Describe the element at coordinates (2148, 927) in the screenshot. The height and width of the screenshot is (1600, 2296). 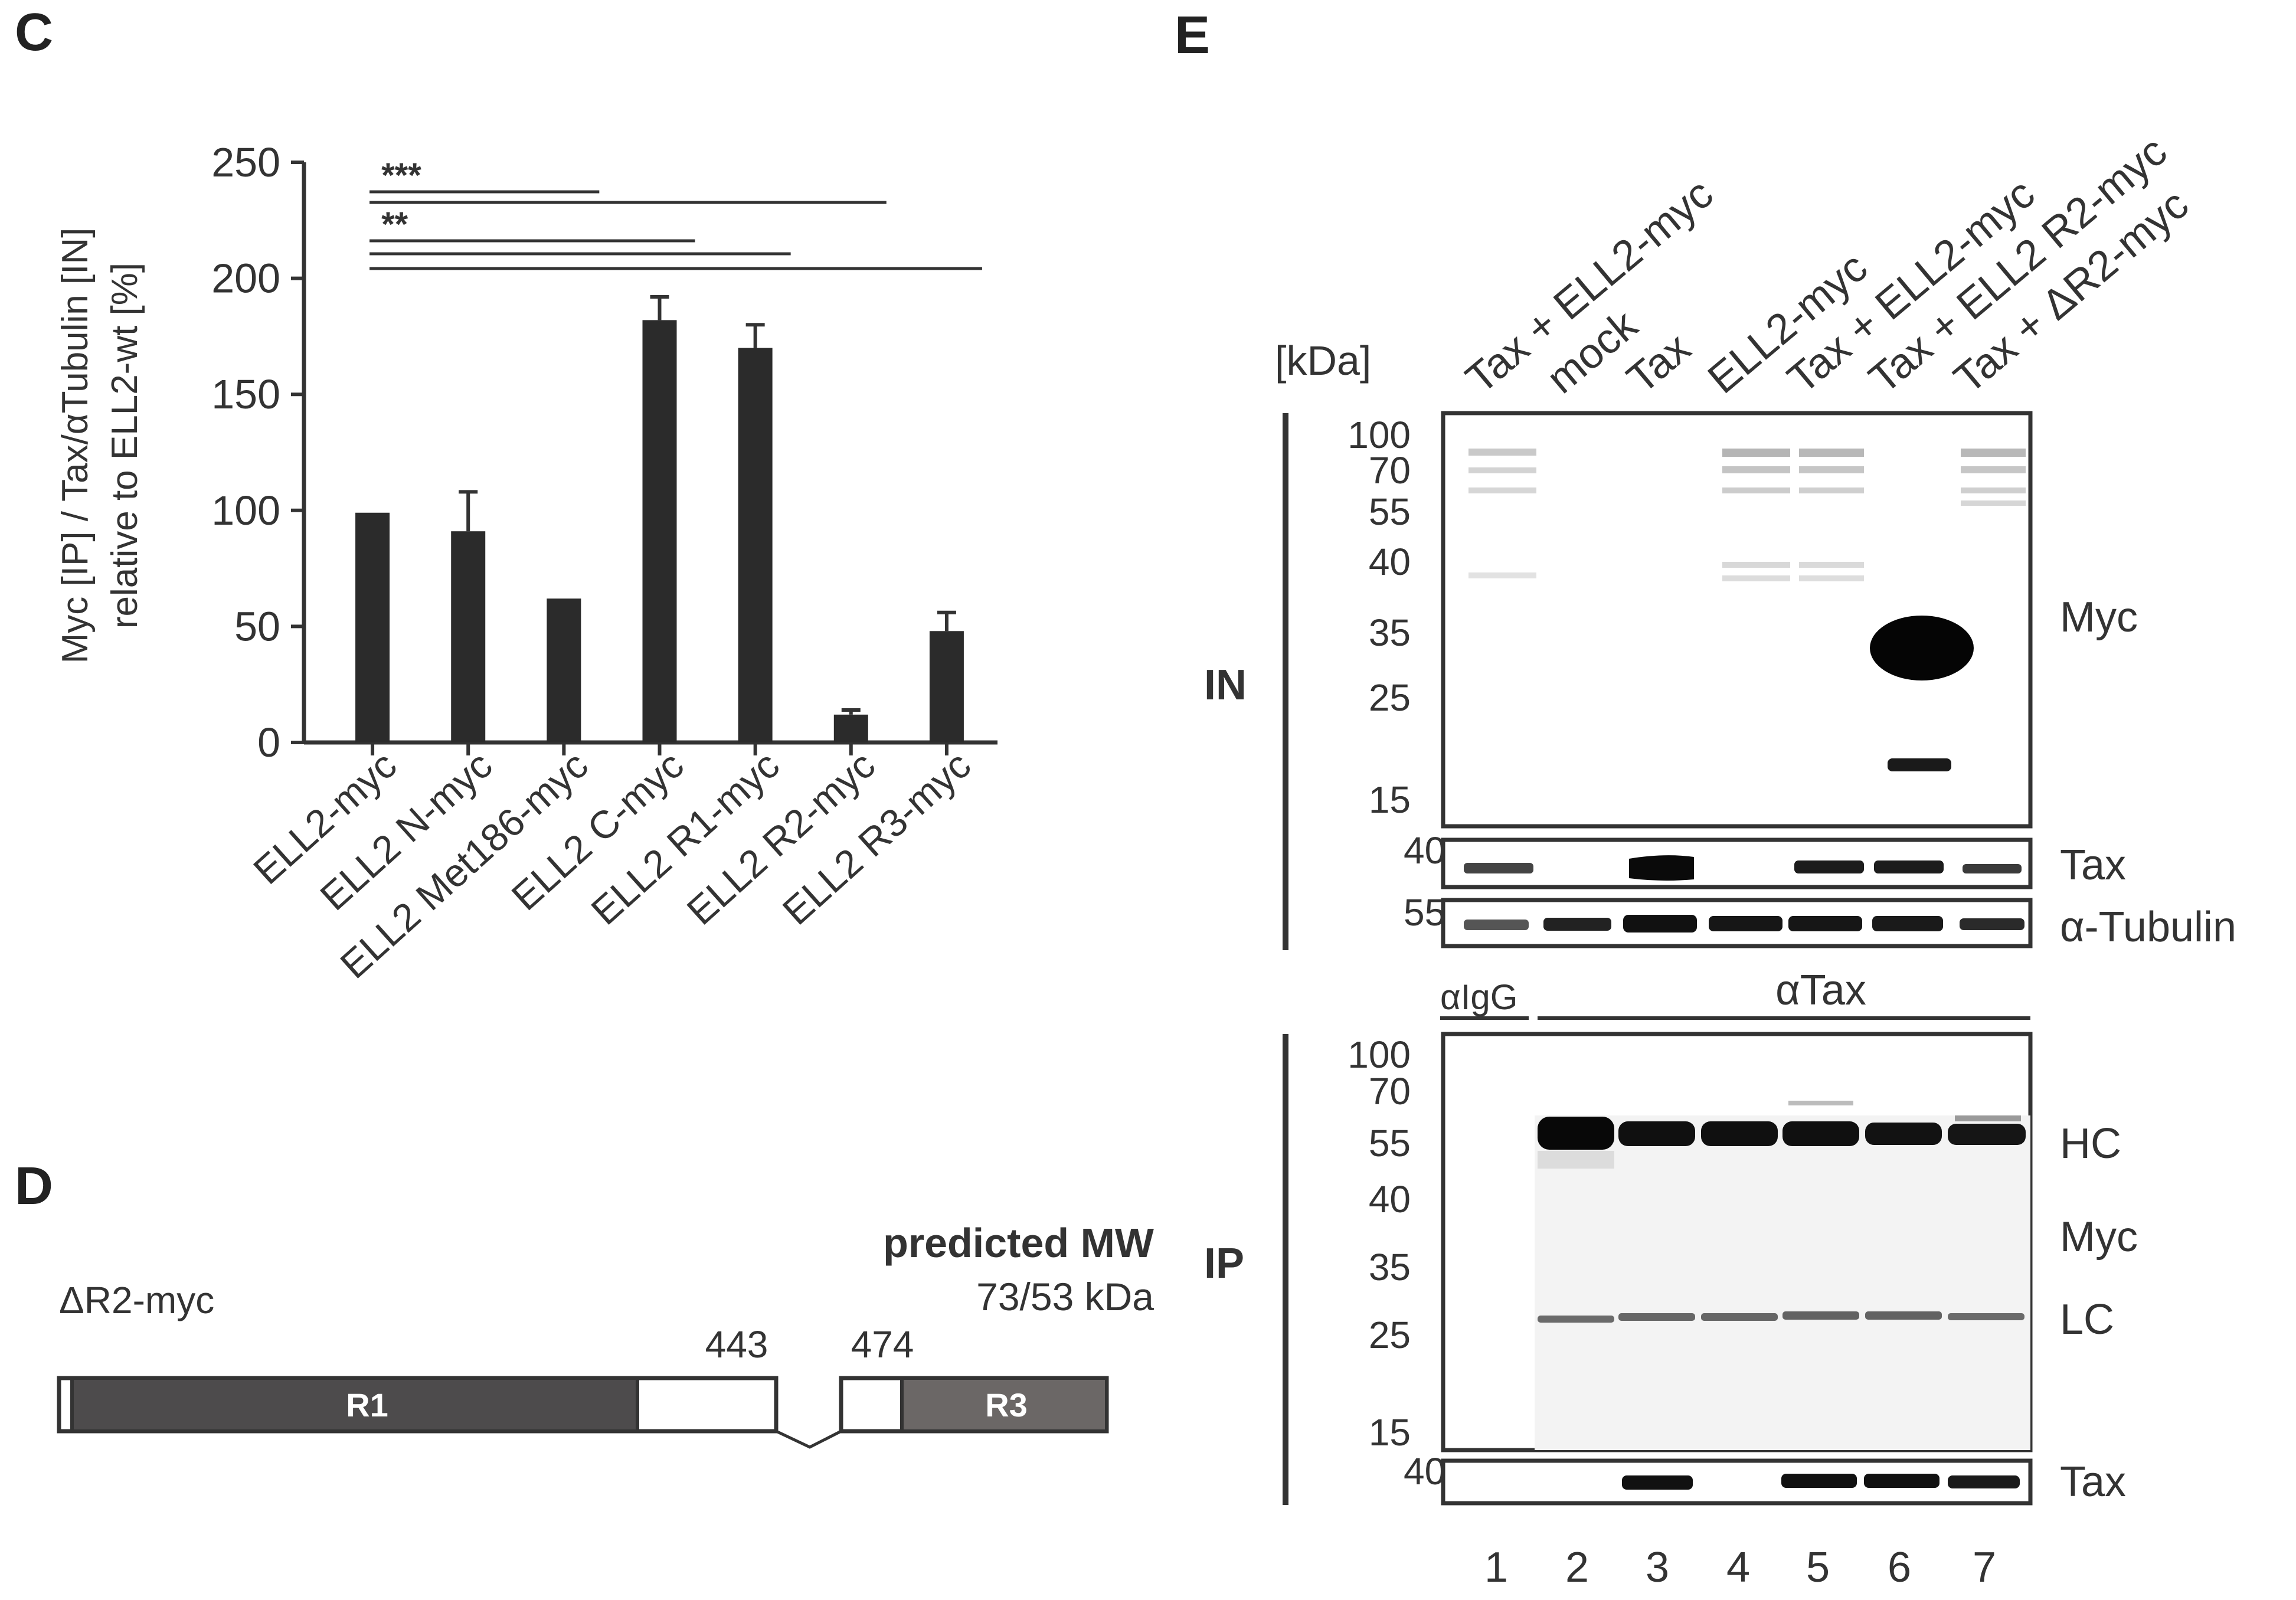
I see `in-tubulin-label: α-Tubulin` at that location.